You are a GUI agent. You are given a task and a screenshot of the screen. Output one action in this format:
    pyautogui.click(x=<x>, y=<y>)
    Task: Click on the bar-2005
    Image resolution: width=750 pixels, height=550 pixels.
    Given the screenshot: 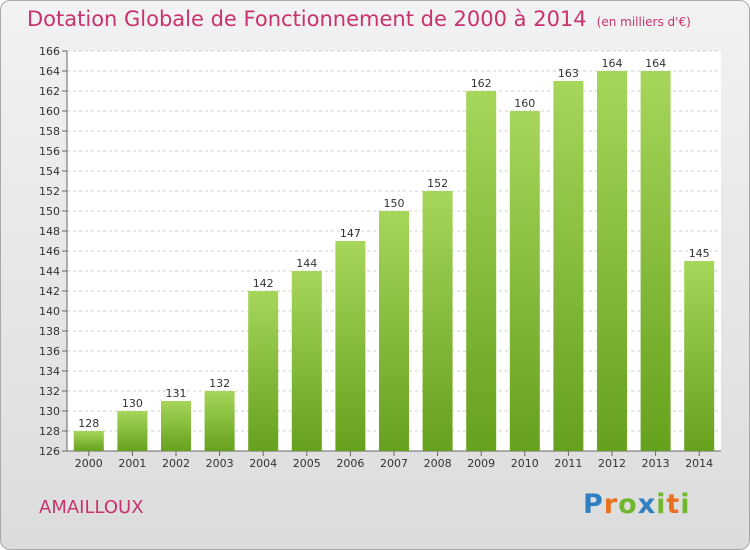 What is the action you would take?
    pyautogui.click(x=306, y=361)
    